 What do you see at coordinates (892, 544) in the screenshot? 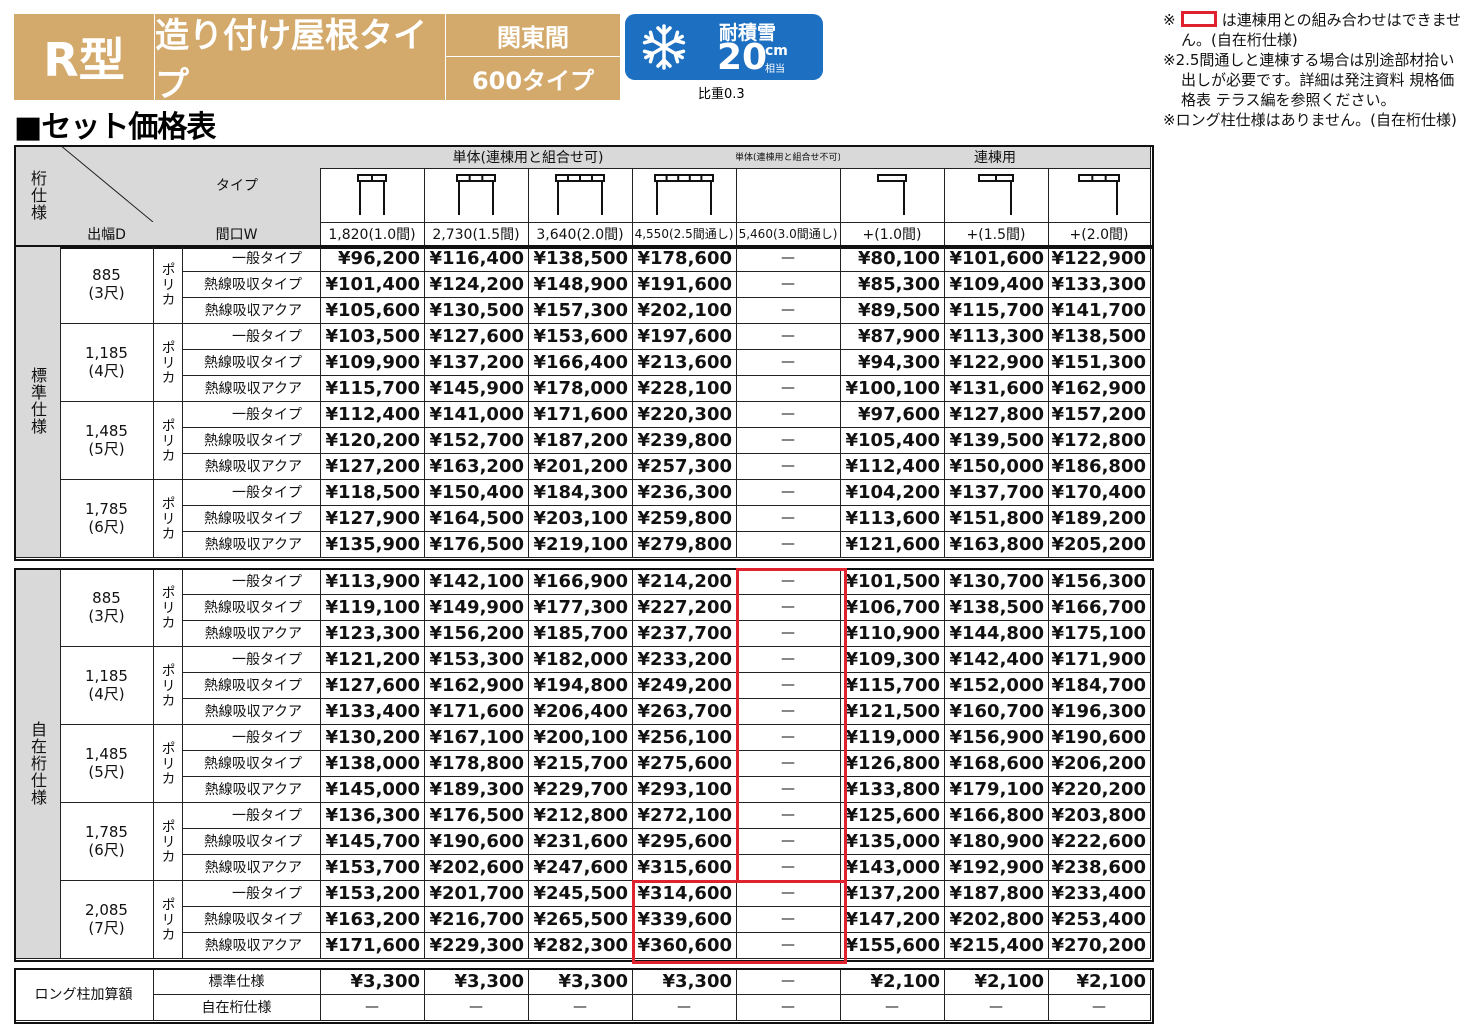
I see `price-cell: ¥121,600` at bounding box center [892, 544].